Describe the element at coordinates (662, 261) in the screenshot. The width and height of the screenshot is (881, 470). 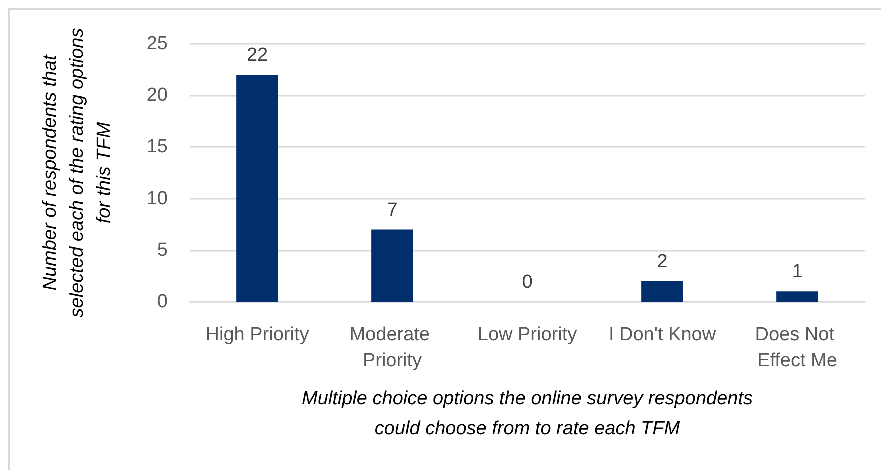
I see `data-label: 2` at that location.